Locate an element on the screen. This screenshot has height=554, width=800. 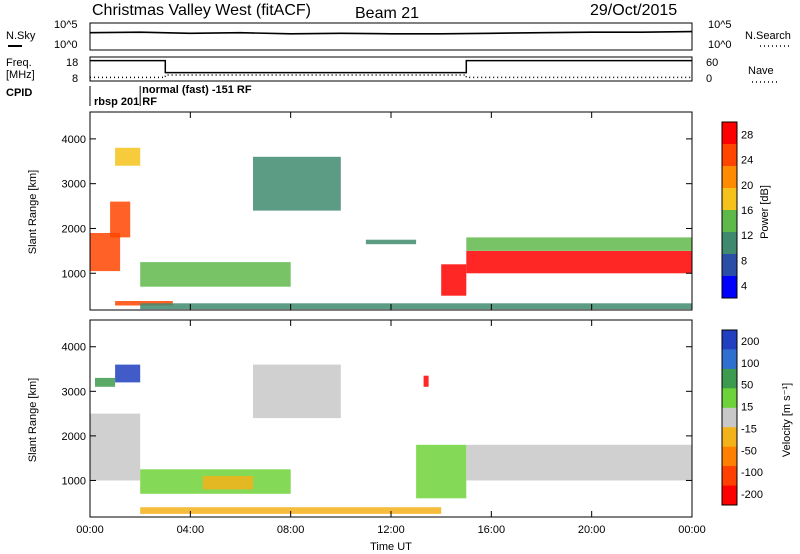
freq-tick-top: 18 is located at coordinates (72, 63).